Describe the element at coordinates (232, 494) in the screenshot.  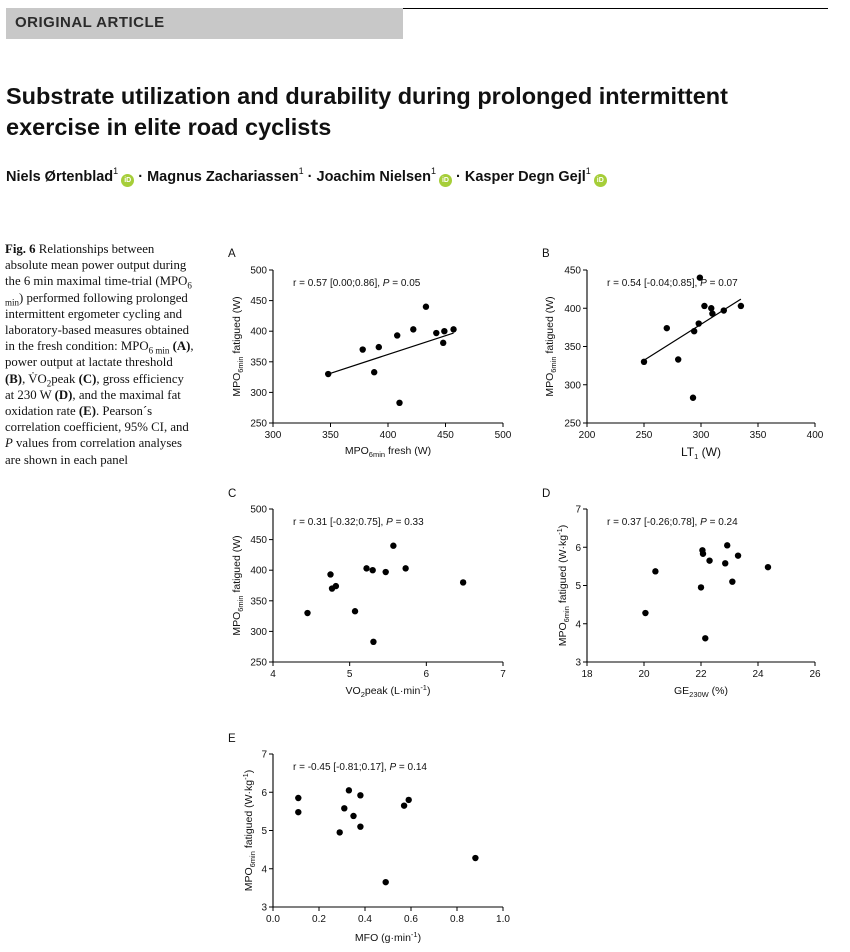
I see `panel-letter: C` at that location.